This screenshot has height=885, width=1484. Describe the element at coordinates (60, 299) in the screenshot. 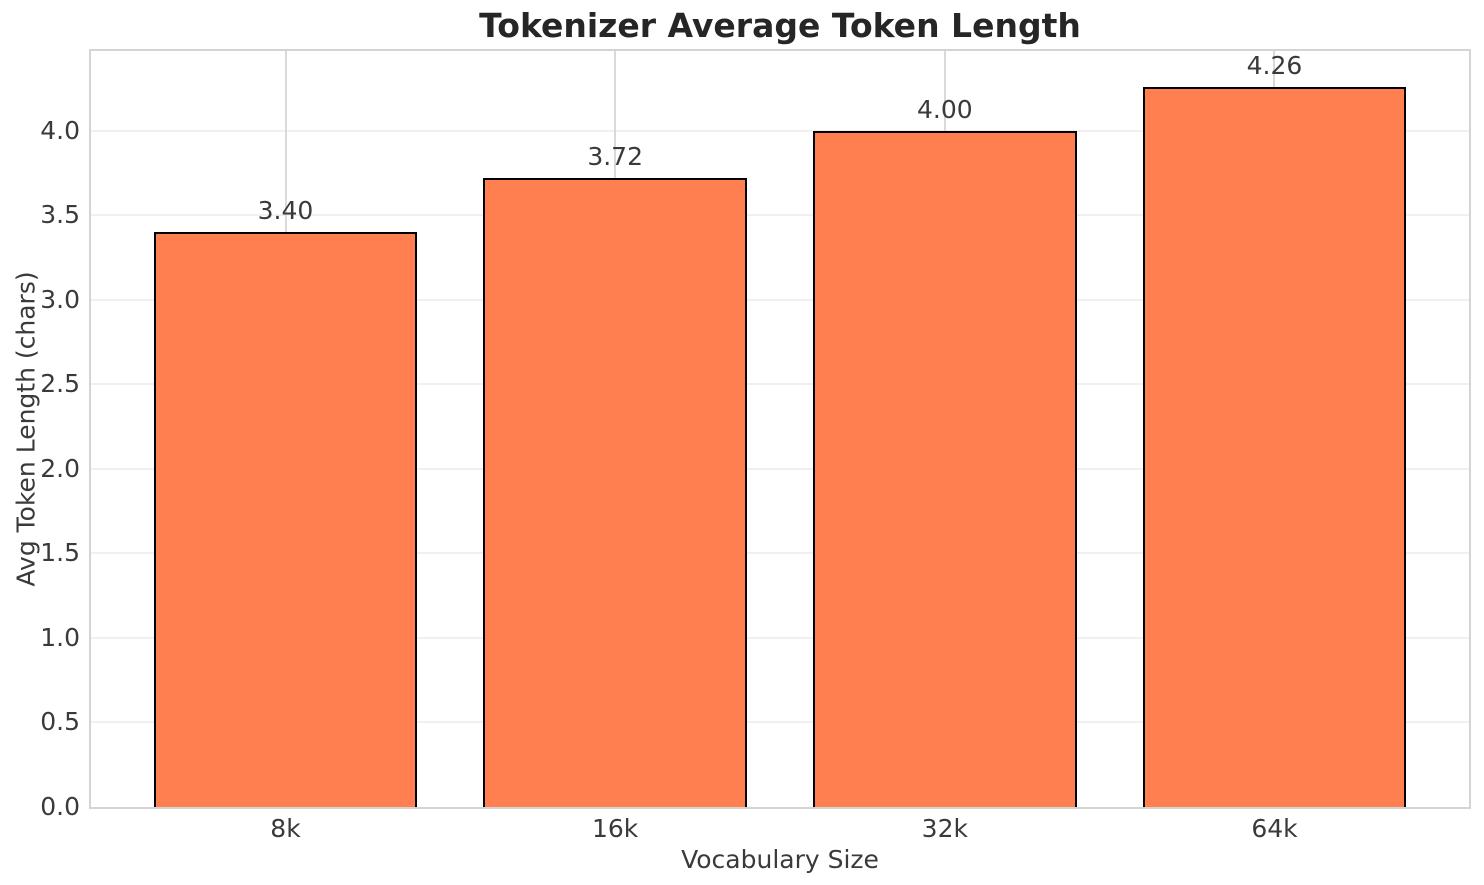

I see `y-tick-label: 3.0` at that location.